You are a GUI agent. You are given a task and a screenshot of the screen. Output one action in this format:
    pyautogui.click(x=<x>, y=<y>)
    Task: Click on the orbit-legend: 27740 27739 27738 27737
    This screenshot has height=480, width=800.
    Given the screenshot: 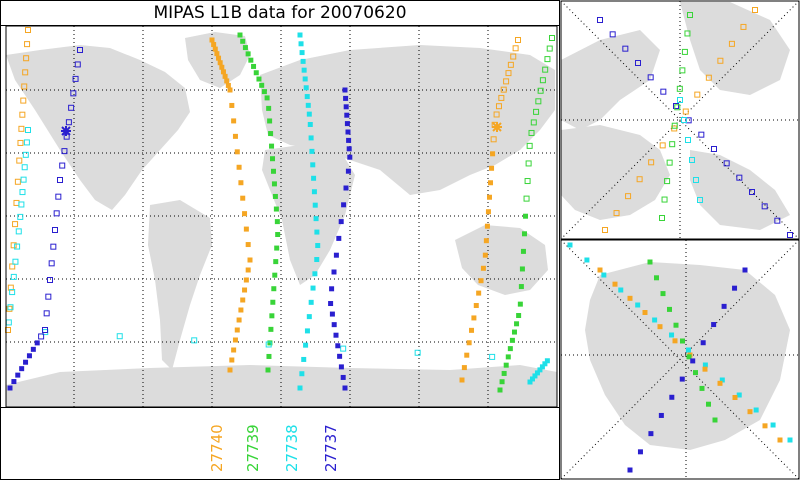 What is the action you would take?
    pyautogui.click(x=274, y=448)
    